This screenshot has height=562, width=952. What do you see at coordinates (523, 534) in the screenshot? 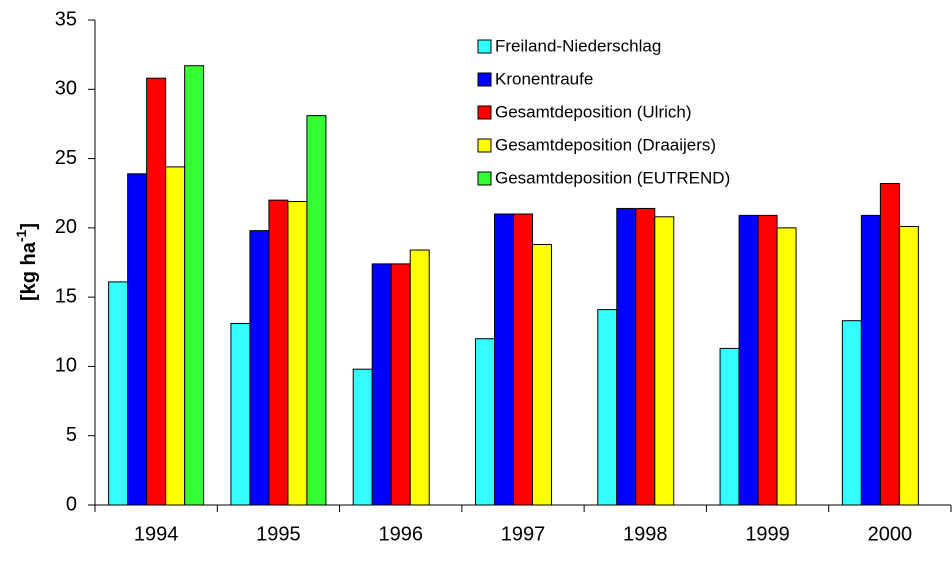
I see `x-tick-label: 1997` at bounding box center [523, 534].